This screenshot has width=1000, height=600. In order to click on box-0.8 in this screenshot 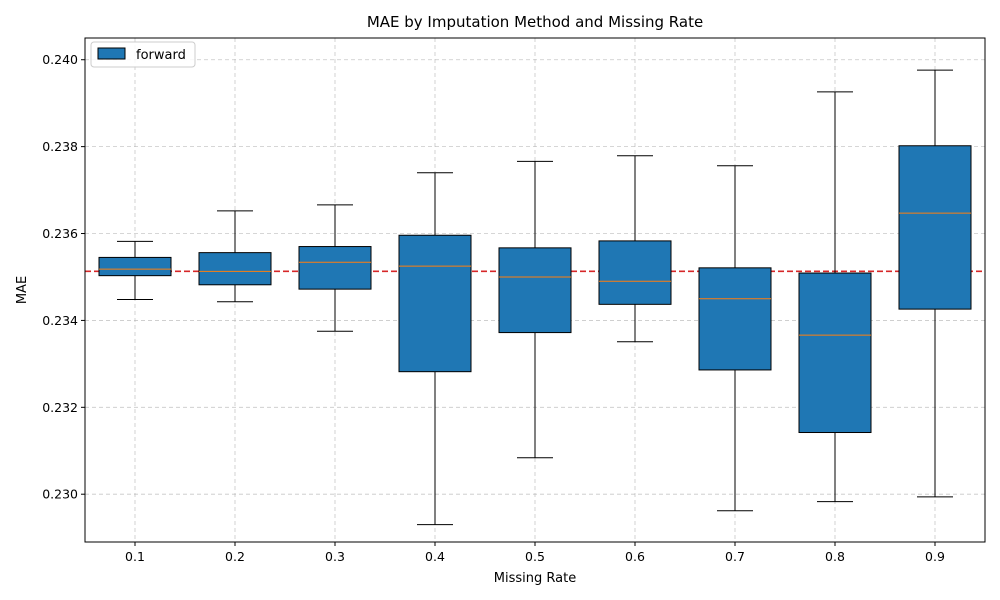, I will do `click(835, 297)`.